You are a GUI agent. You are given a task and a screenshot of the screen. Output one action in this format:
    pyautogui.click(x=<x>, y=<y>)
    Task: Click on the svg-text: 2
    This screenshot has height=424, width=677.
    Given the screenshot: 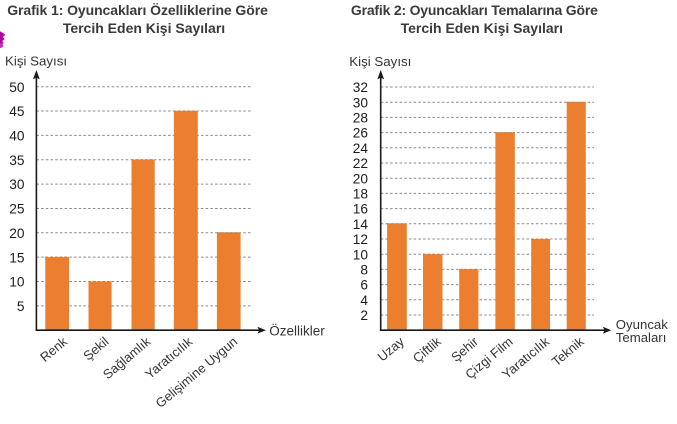 What is the action you would take?
    pyautogui.click(x=364, y=315)
    